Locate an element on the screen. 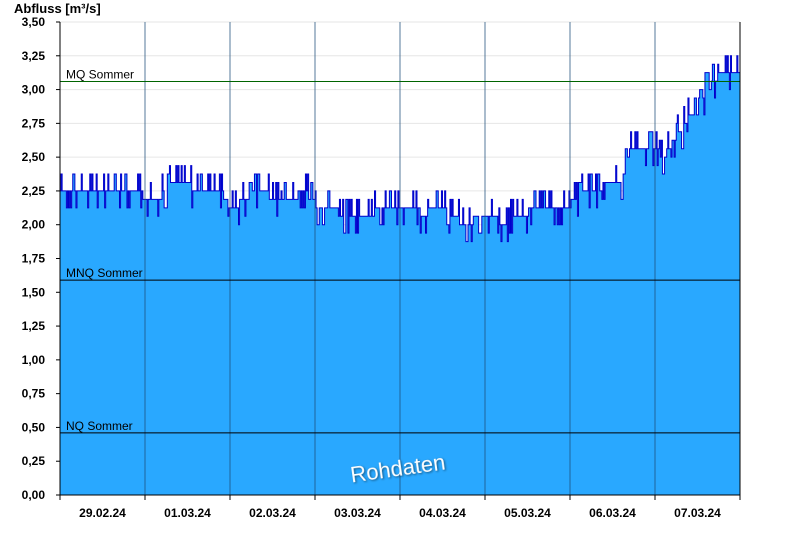  y-tick-label: 1,75 is located at coordinates (34, 259).